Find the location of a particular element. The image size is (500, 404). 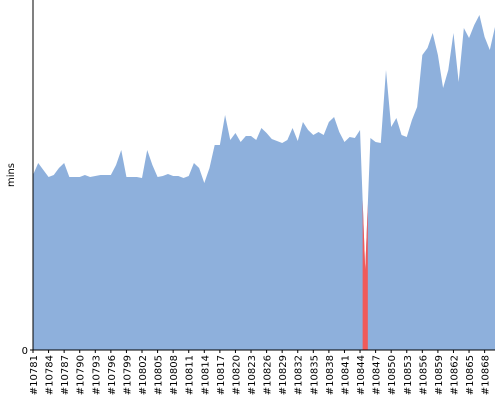

x-tick-label: #10841 is located at coordinates (345, 375).